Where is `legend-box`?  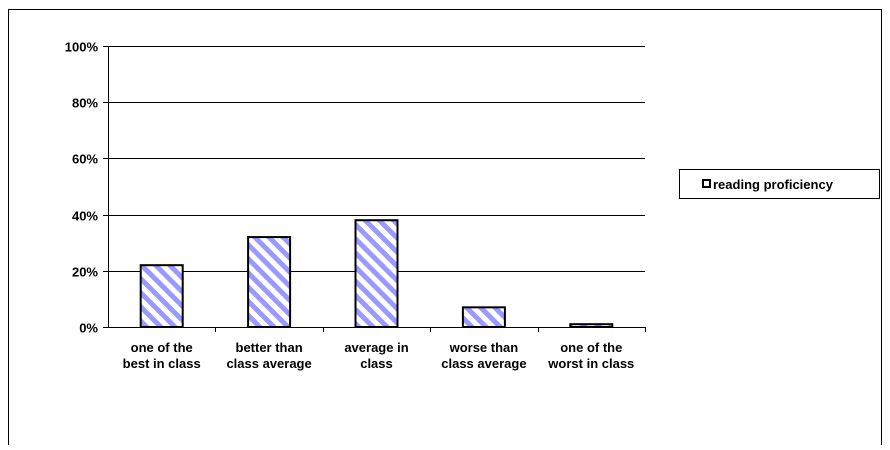 legend-box is located at coordinates (779, 184).